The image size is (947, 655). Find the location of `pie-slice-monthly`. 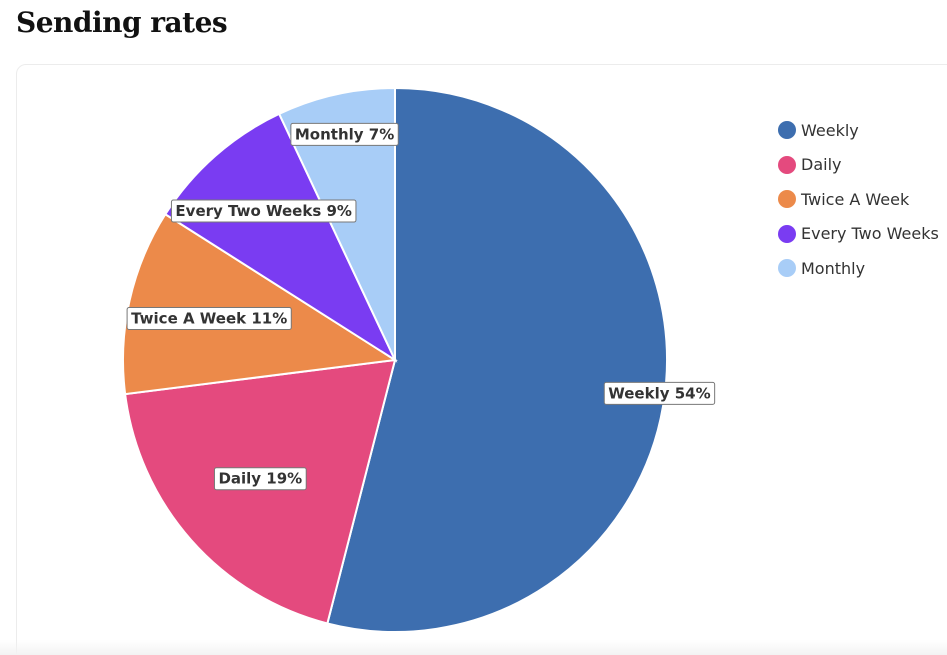

pie-slice-monthly is located at coordinates (336, 223).